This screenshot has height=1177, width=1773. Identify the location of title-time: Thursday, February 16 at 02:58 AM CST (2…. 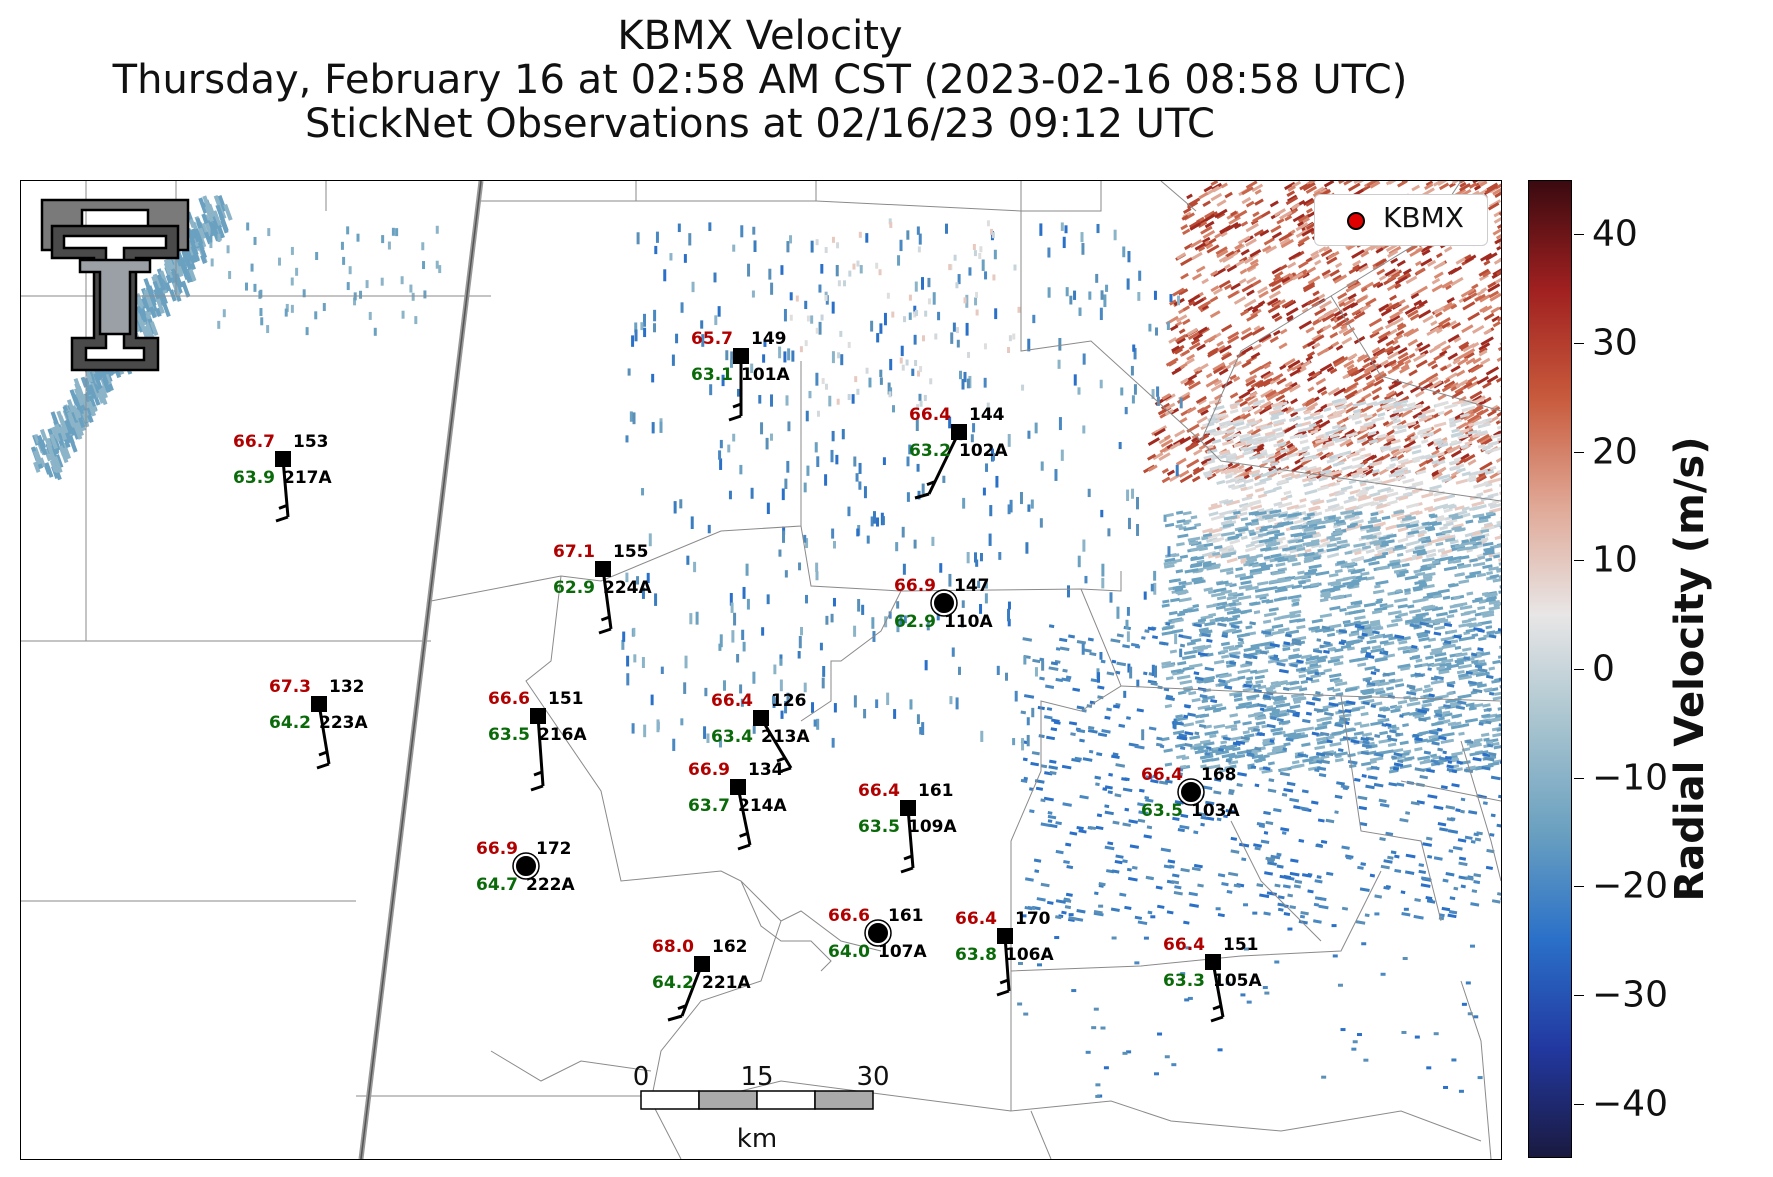
(760, 80).